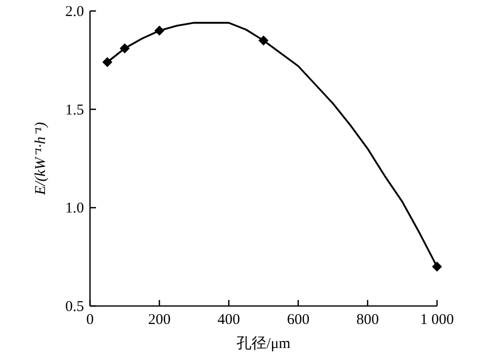  Describe the element at coordinates (90, 320) in the screenshot. I see `x-tick-label: 0` at that location.